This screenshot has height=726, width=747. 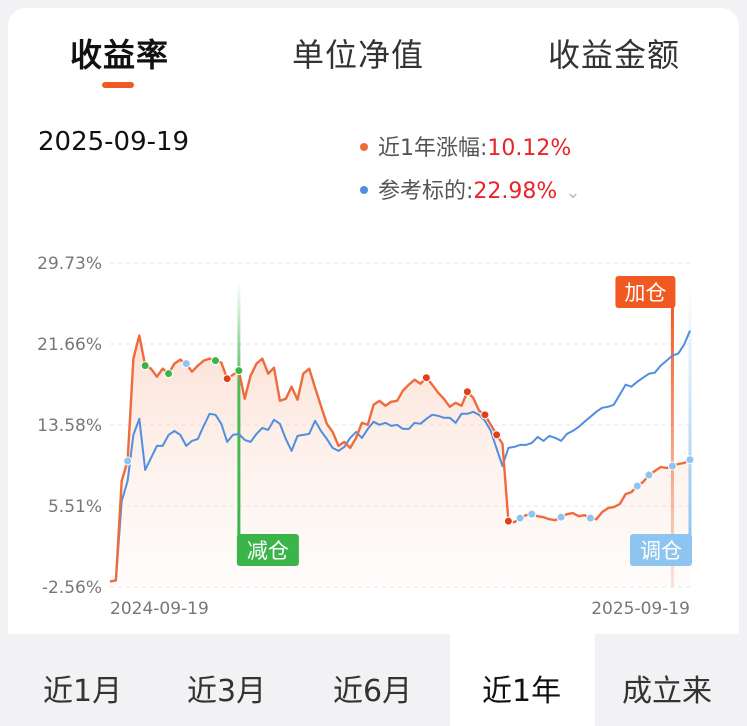 What do you see at coordinates (364, 147) in the screenshot?
I see `fund-dot-icon` at bounding box center [364, 147].